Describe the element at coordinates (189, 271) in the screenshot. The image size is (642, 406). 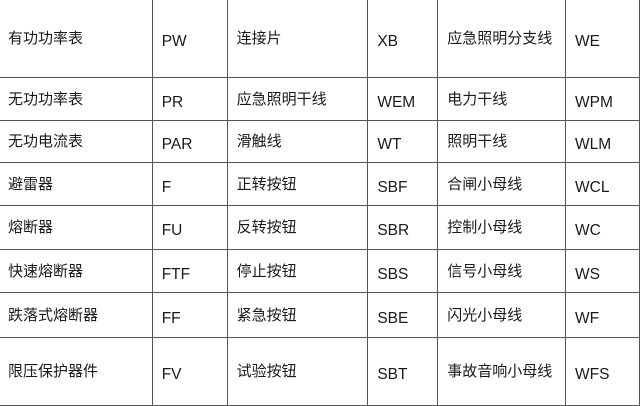
I see `device-code-cell: FTF` at that location.